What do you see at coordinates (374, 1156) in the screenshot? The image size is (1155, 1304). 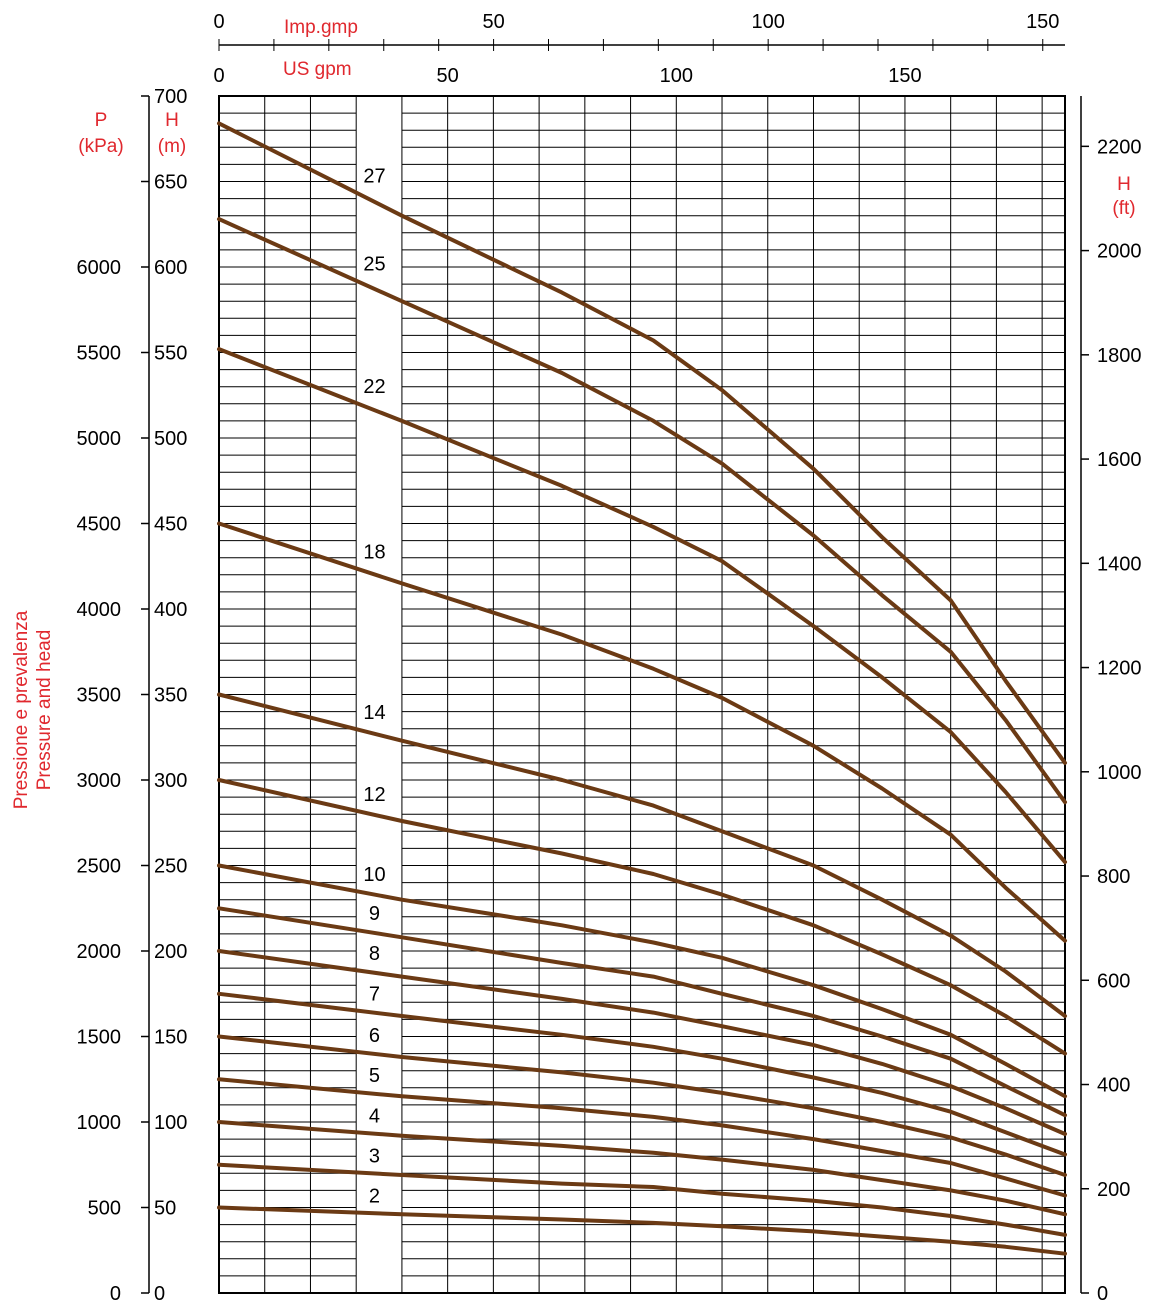 I see `curve-label-3: 3` at bounding box center [374, 1156].